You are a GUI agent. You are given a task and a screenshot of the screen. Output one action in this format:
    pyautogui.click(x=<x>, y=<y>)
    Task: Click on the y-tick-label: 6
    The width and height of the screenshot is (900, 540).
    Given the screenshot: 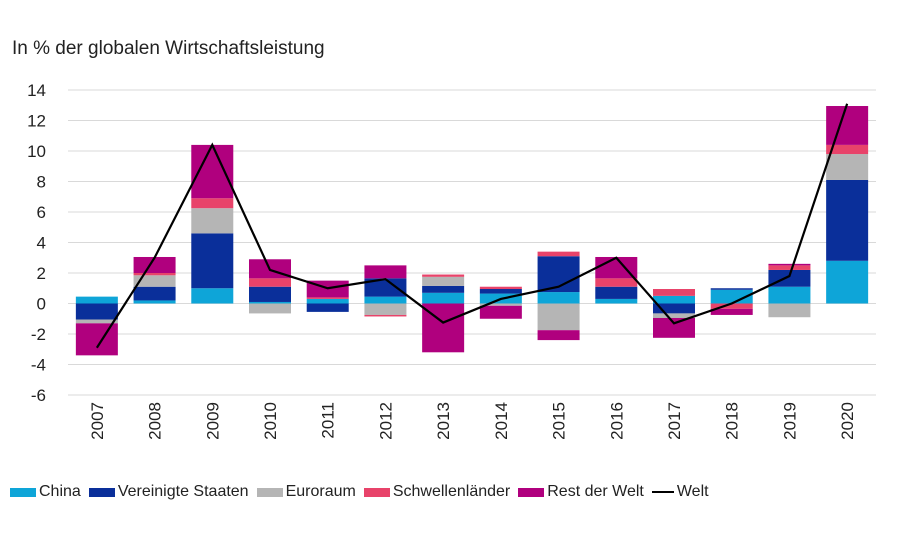 What is the action you would take?
    pyautogui.click(x=41, y=212)
    